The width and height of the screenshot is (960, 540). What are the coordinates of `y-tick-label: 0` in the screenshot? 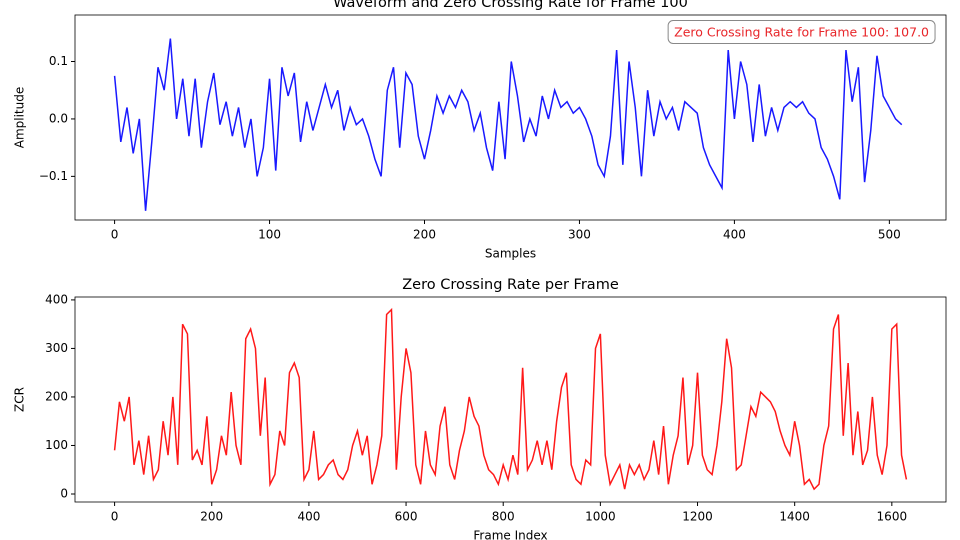 It's located at (64, 493).